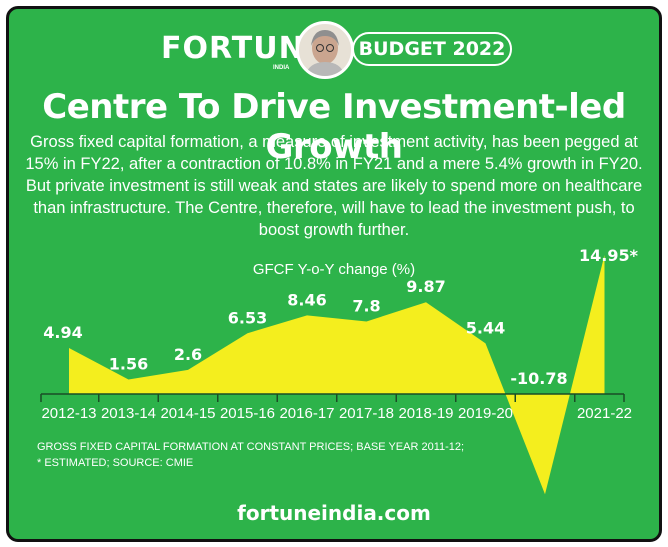  What do you see at coordinates (538, 378) in the screenshot?
I see `data-label: -10.78` at bounding box center [538, 378].